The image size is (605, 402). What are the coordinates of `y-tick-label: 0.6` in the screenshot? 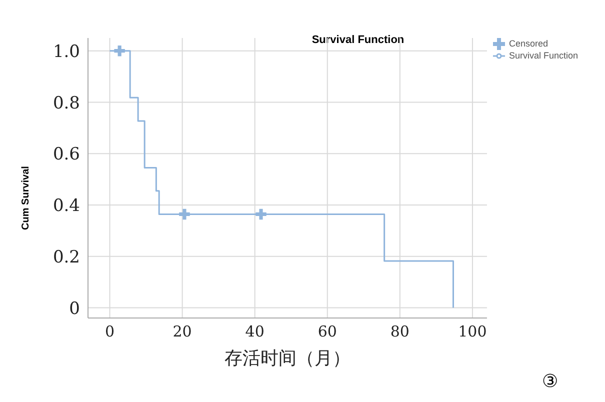 It's located at (66, 154).